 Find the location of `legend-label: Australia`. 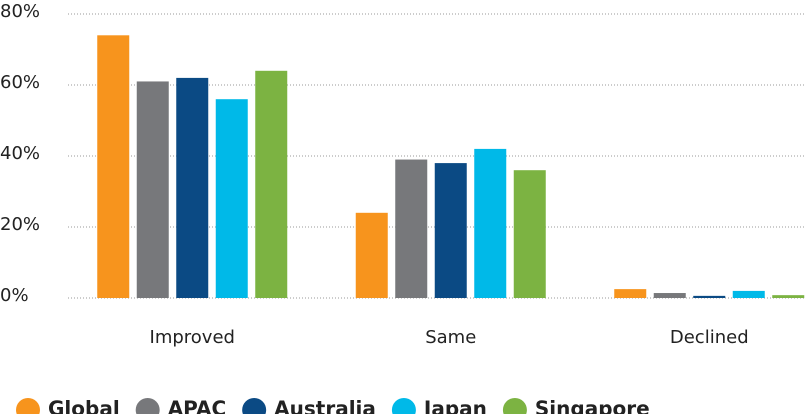

legend-label: Australia is located at coordinates (325, 405).